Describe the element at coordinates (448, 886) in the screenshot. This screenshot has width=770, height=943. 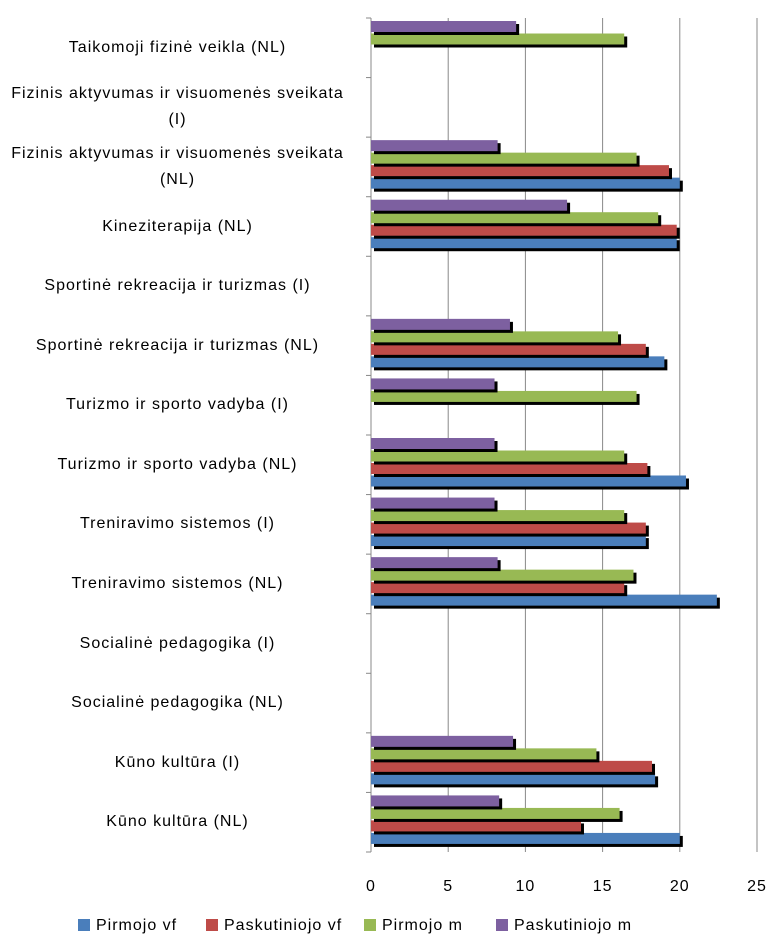
I see `x-tick-label: 5` at that location.